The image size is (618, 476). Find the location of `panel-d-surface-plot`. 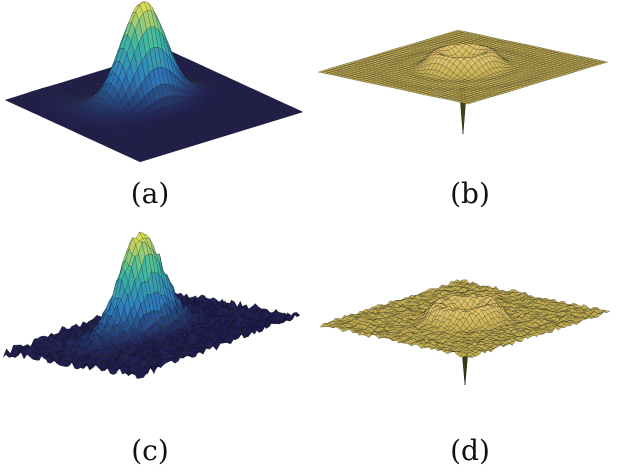

panel-d-surface-plot is located at coordinates (465, 332).